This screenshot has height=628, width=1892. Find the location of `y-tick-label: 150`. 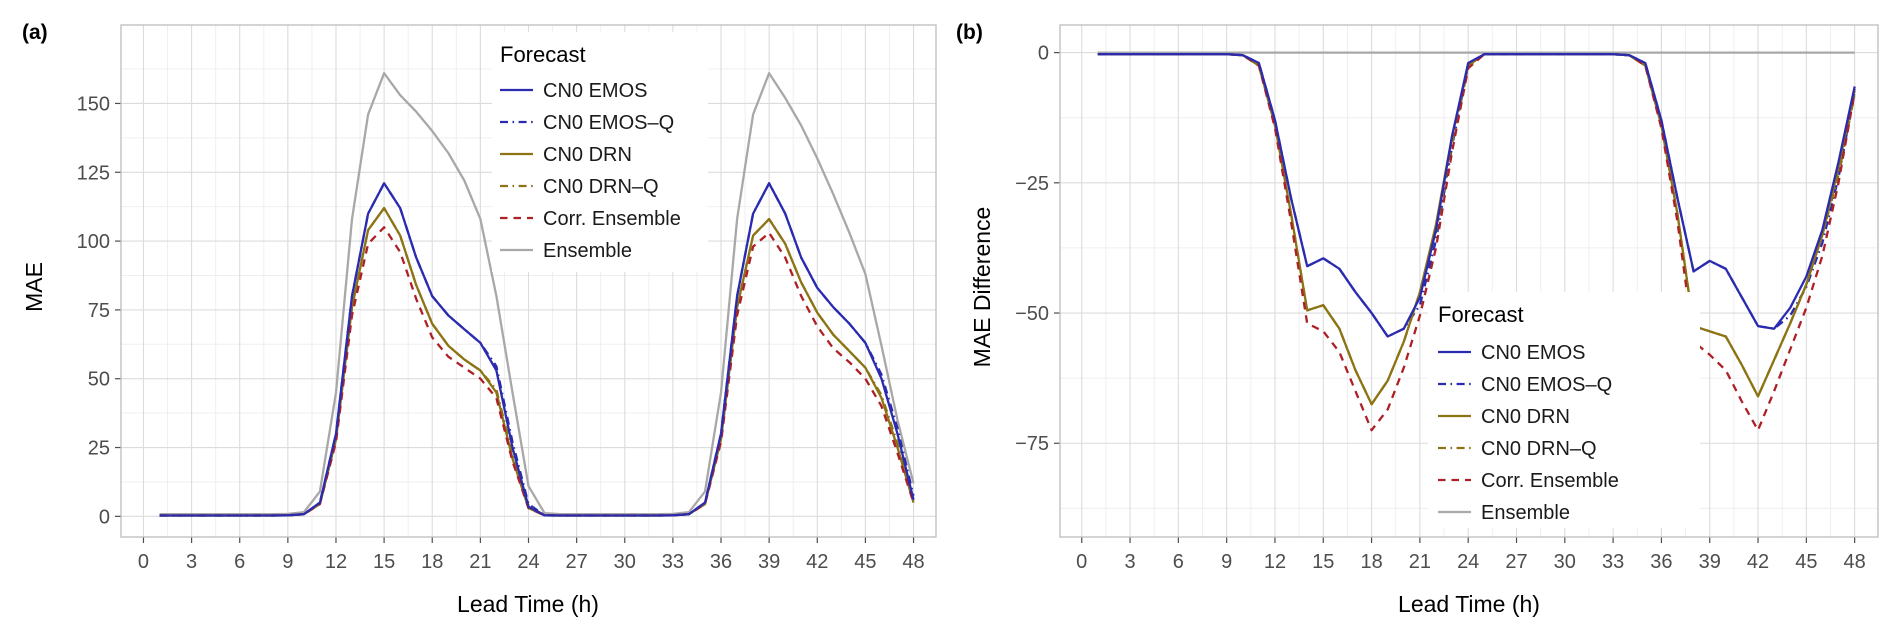

y-tick-label: 150 is located at coordinates (93, 104).